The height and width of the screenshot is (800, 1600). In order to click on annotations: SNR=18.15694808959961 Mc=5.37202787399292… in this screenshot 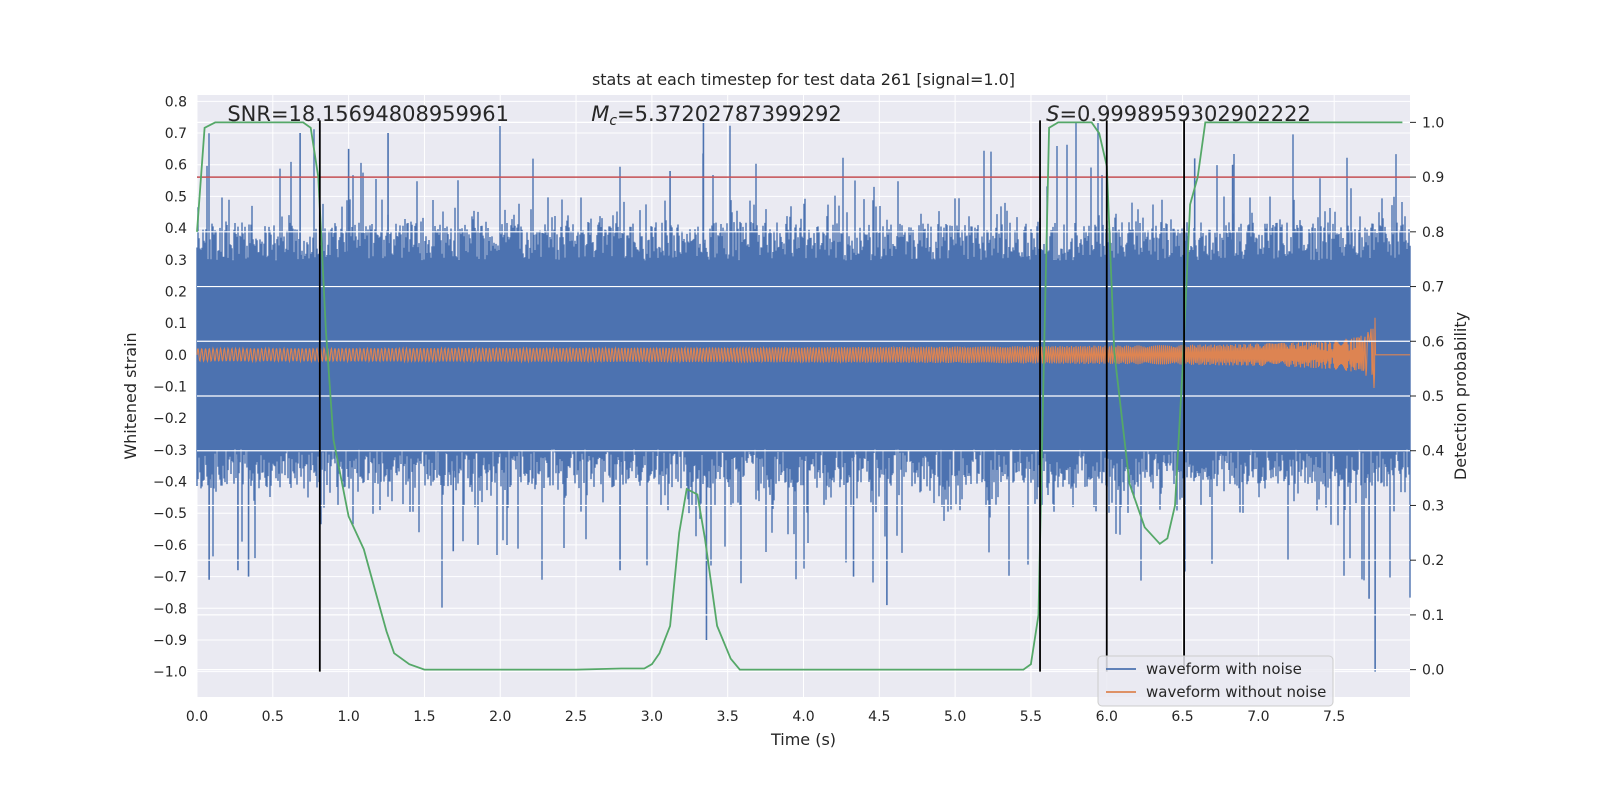, I will do `click(769, 115)`.